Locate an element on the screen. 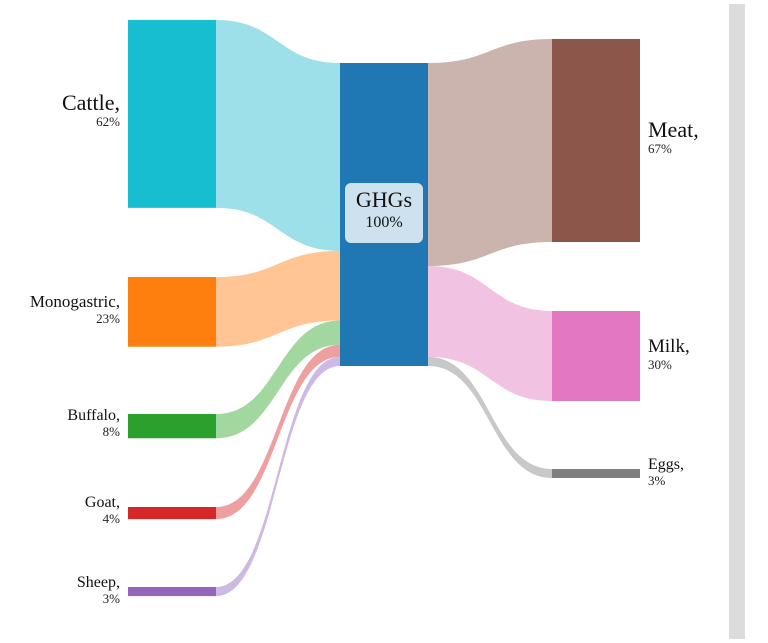 This screenshot has height=643, width=768. label-sheep-percent: 3% is located at coordinates (111, 599).